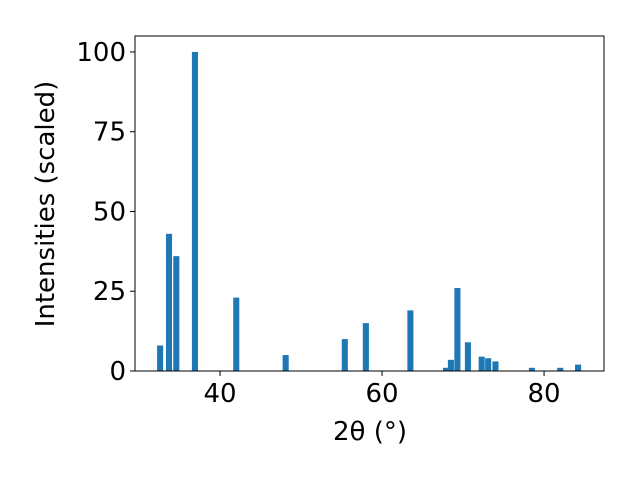 The width and height of the screenshot is (640, 484). I want to click on x-tick-label: 60, so click(382, 394).